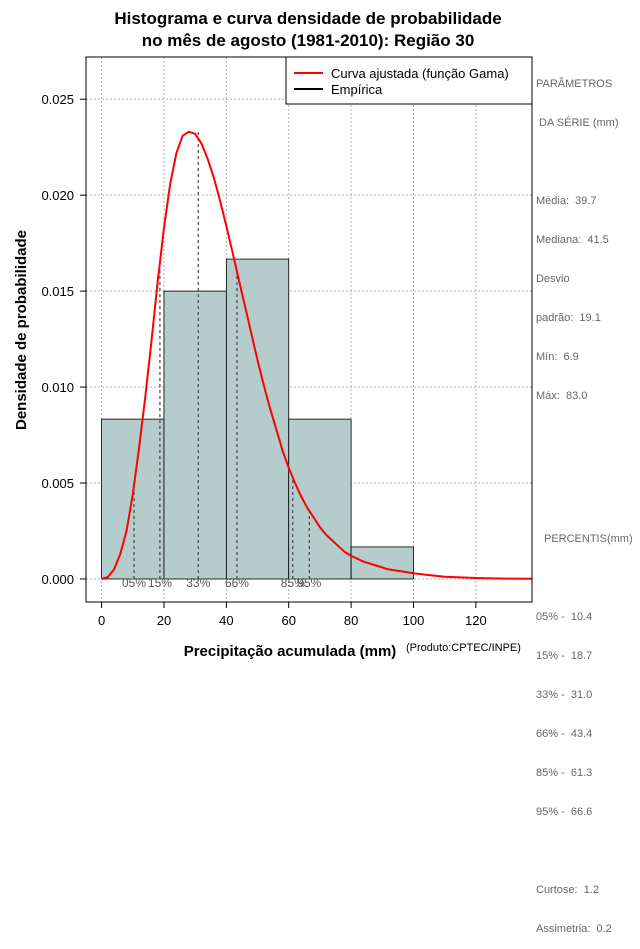 The width and height of the screenshot is (640, 949). What do you see at coordinates (101, 620) in the screenshot?
I see `x-tick-label: 0` at bounding box center [101, 620].